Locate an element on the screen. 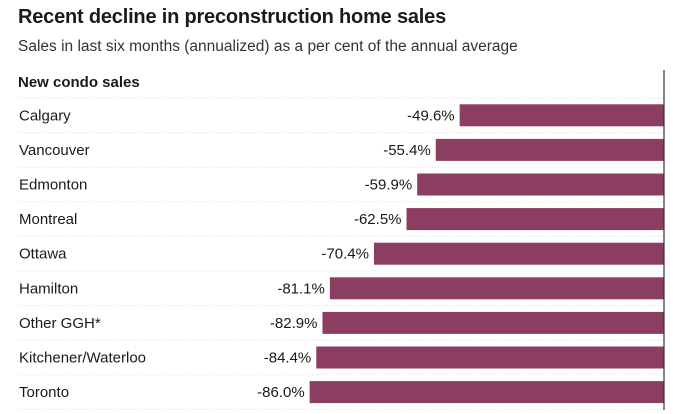 Image resolution: width=673 pixels, height=414 pixels. category-label: Edmonton is located at coordinates (53, 185).